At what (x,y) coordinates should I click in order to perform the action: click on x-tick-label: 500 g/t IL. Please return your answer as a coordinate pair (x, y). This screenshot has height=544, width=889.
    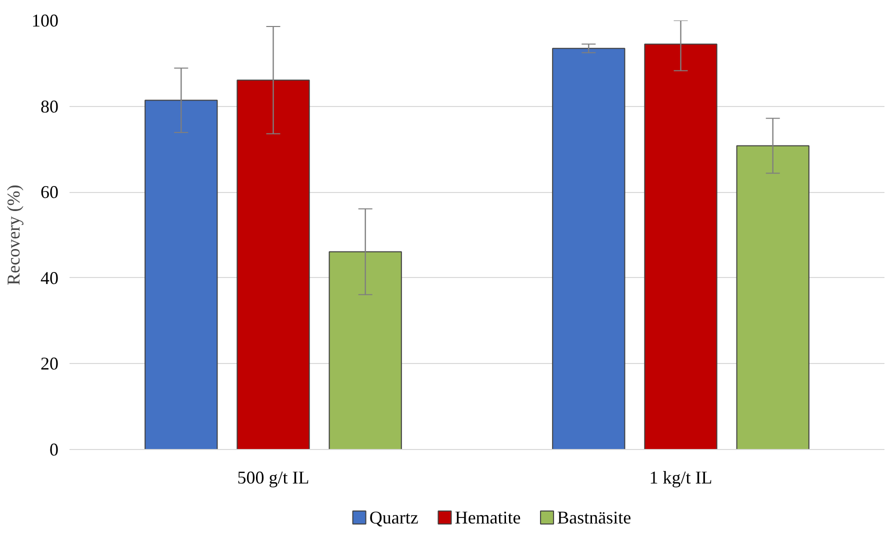
    Looking at the image, I should click on (273, 478).